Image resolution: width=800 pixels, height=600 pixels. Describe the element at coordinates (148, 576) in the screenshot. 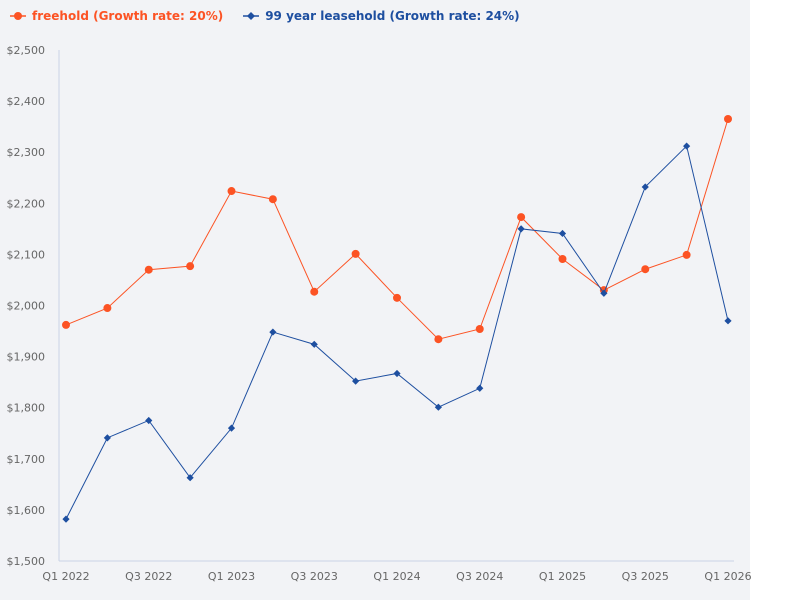

I see `x-tick-label: Q3 2022` at that location.